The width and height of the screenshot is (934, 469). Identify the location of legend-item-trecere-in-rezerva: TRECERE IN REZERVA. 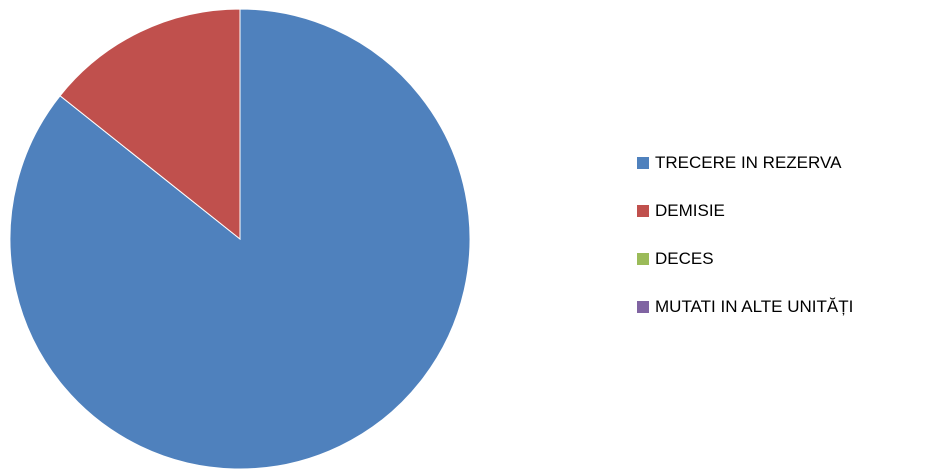
(785, 163).